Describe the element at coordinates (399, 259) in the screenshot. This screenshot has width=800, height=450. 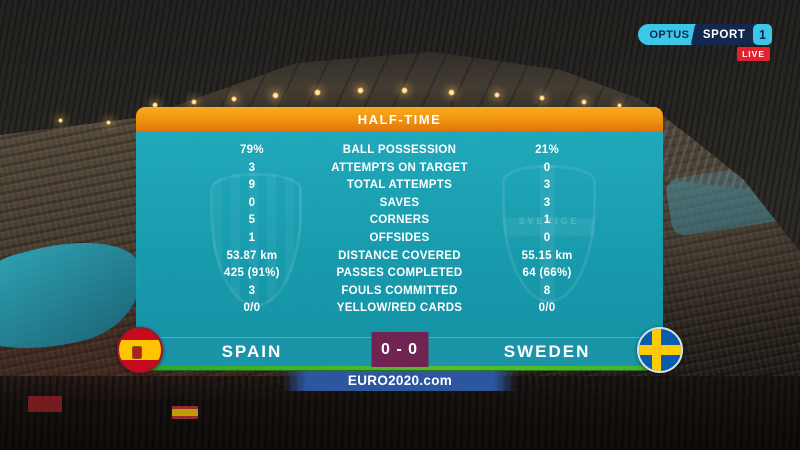
I see `stat-row-distance-covered: 53.87 km DISTANCE COVERED 55.15 km` at that location.